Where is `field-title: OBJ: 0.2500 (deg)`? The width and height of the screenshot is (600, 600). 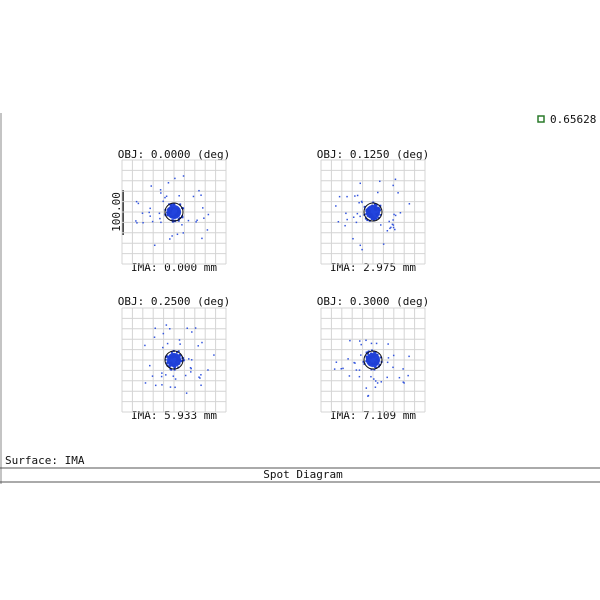
field-title: OBJ: 0.2500 (deg) is located at coordinates (174, 301).